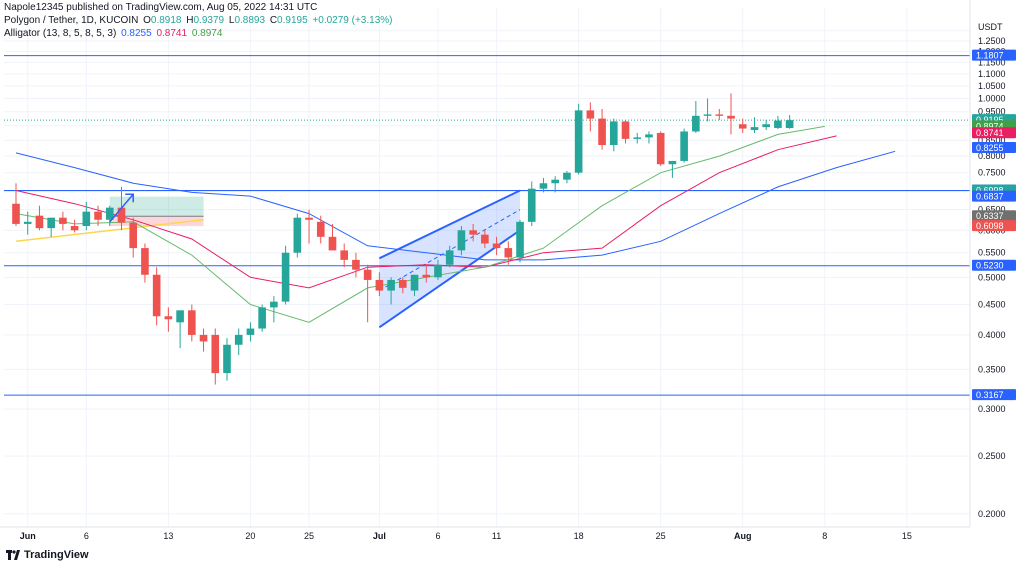 This screenshot has height=572, width=1024. What do you see at coordinates (71, 20) in the screenshot?
I see `symbol-name: Polygon / Tether, 1D, KUCOIN` at bounding box center [71, 20].